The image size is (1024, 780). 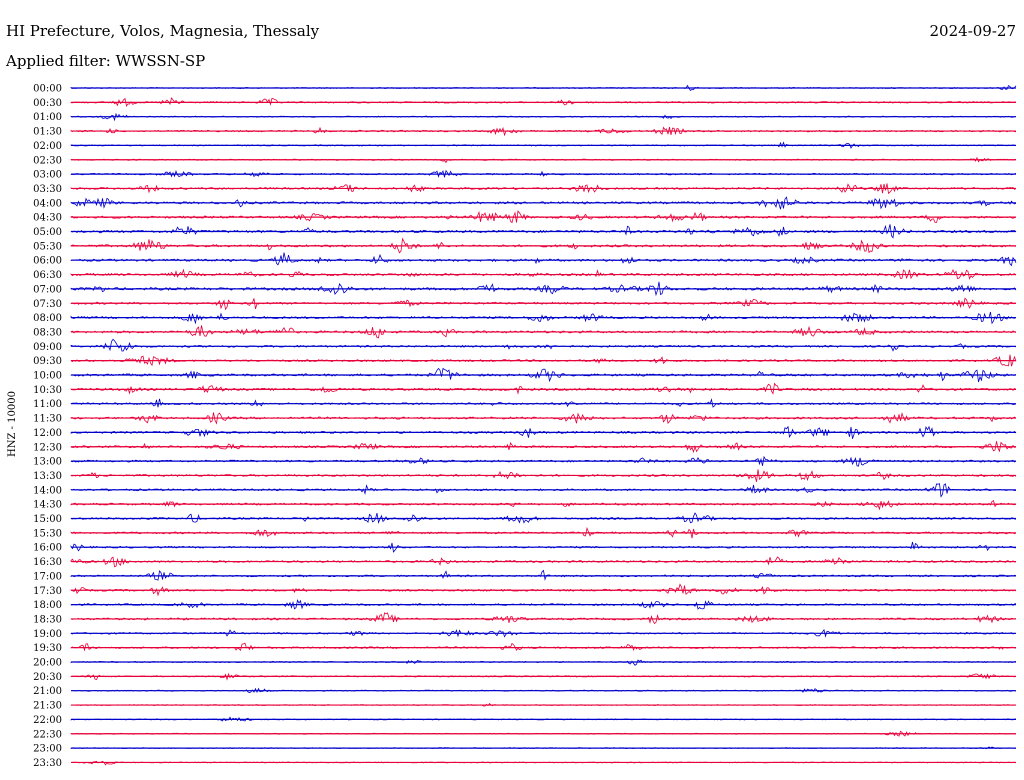 What do you see at coordinates (47, 749) in the screenshot?
I see `row-time-label: 23:00` at bounding box center [47, 749].